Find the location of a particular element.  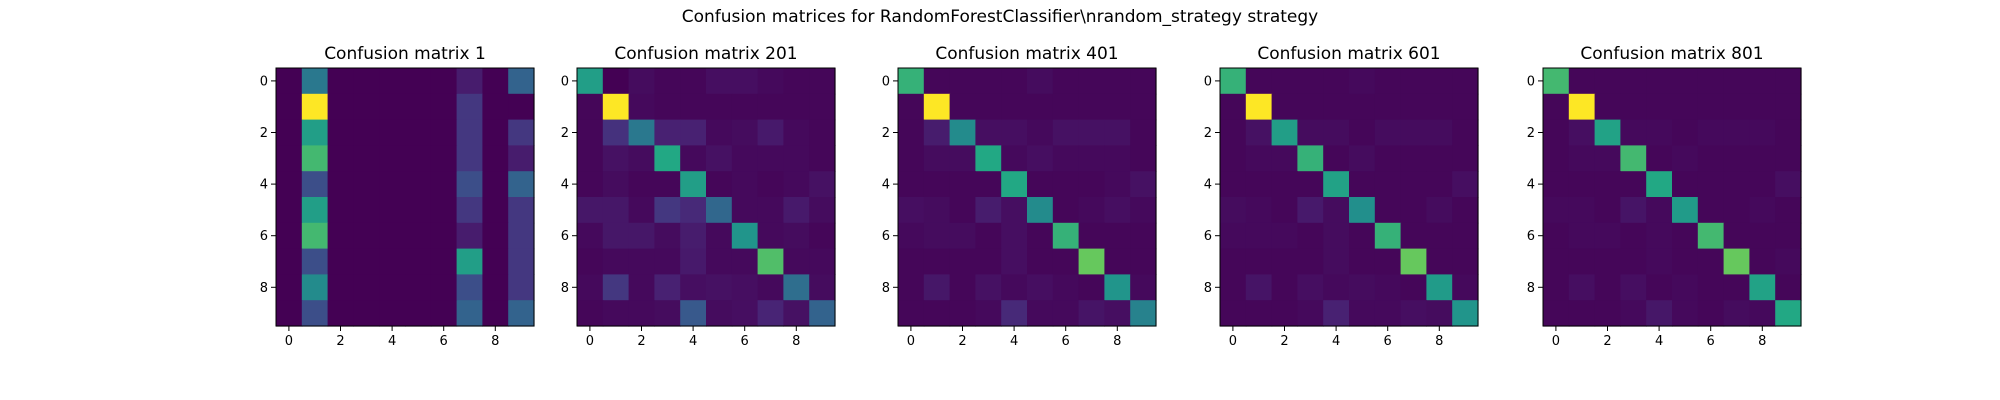

heatmap-panel-4: Confusion matrix 601 0 2 4 6 8 0 2 4 6 8 is located at coordinates (1341, 196).